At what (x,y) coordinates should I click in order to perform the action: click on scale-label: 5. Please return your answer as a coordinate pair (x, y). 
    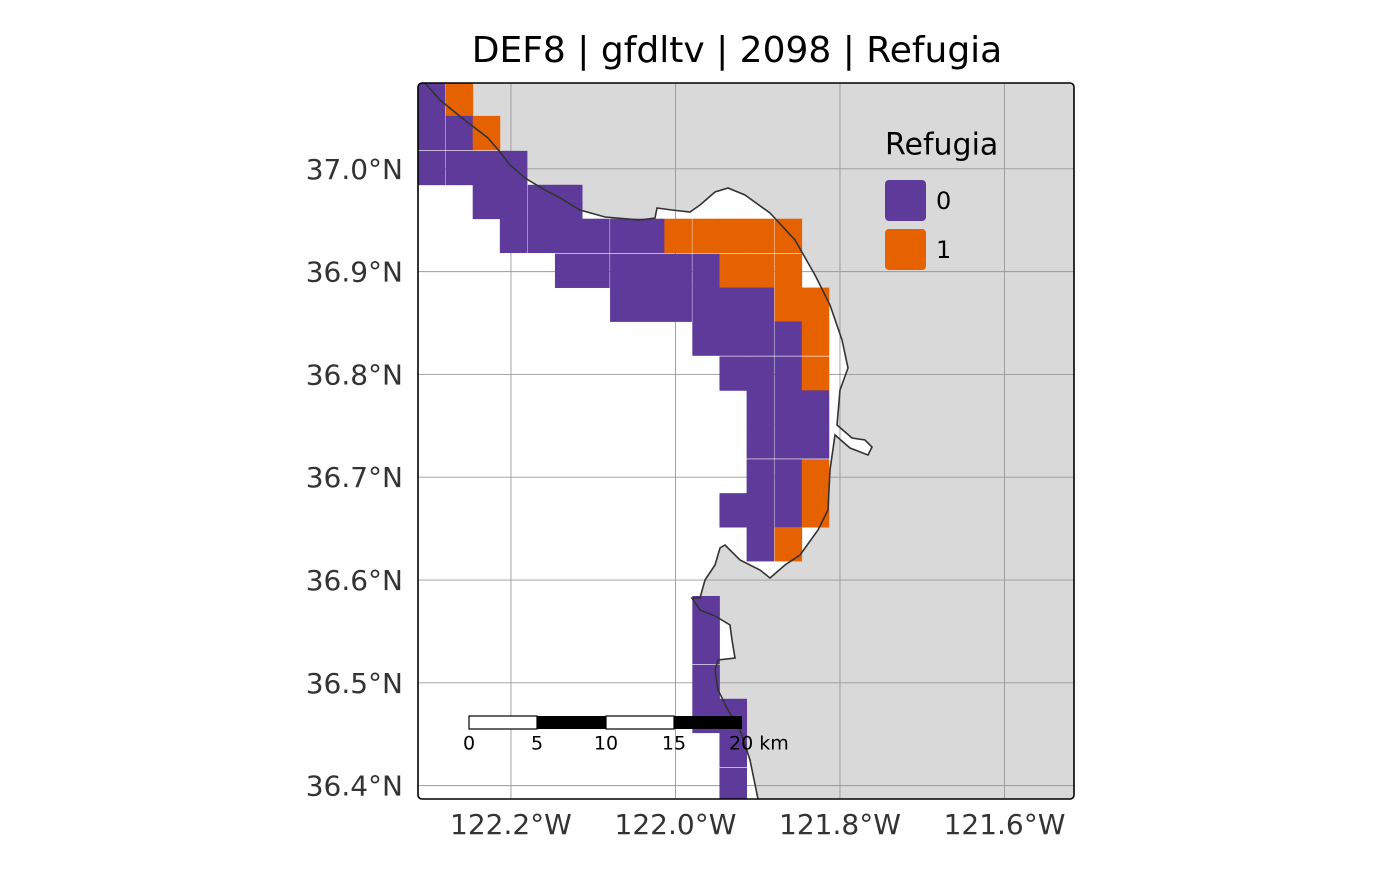
    Looking at the image, I should click on (537, 744).